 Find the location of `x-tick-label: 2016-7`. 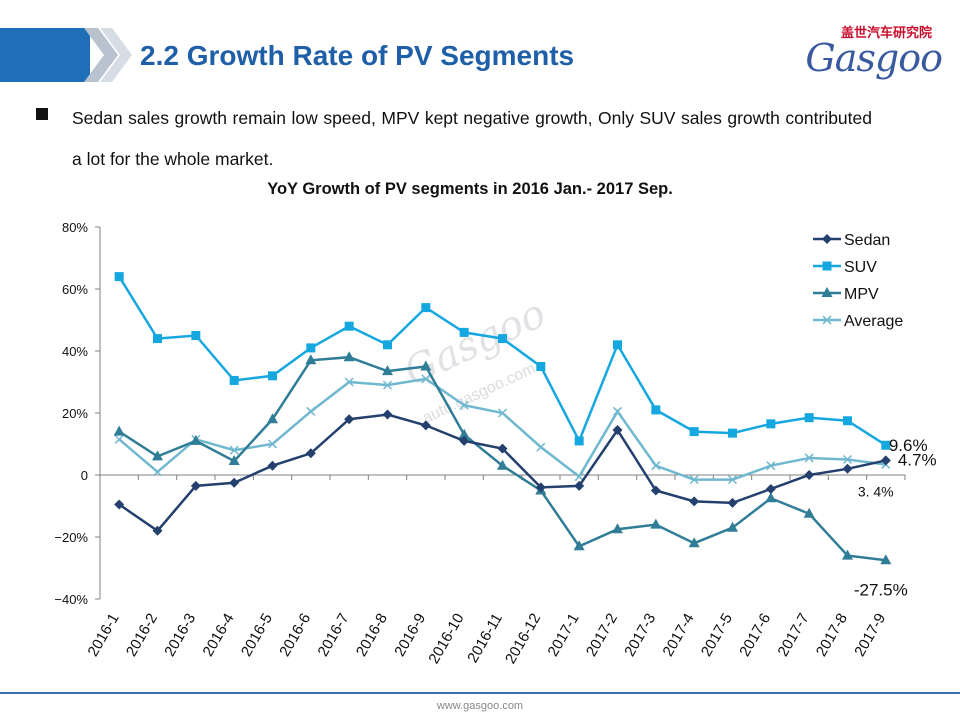

x-tick-label: 2016-7 is located at coordinates (334, 635).